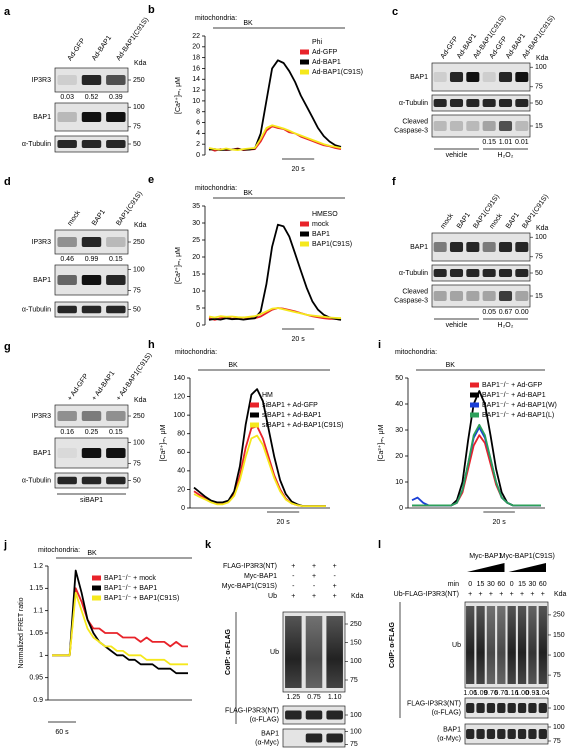 The image size is (568, 750). What do you see at coordinates (491, 645) in the screenshot?
I see `blot-smear` at bounding box center [491, 645].